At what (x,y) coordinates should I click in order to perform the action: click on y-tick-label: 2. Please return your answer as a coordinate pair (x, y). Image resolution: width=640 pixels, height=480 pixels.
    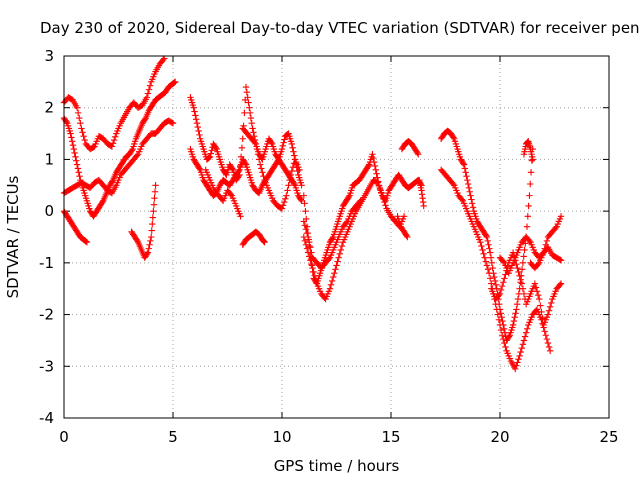
    Looking at the image, I should click on (49, 108).